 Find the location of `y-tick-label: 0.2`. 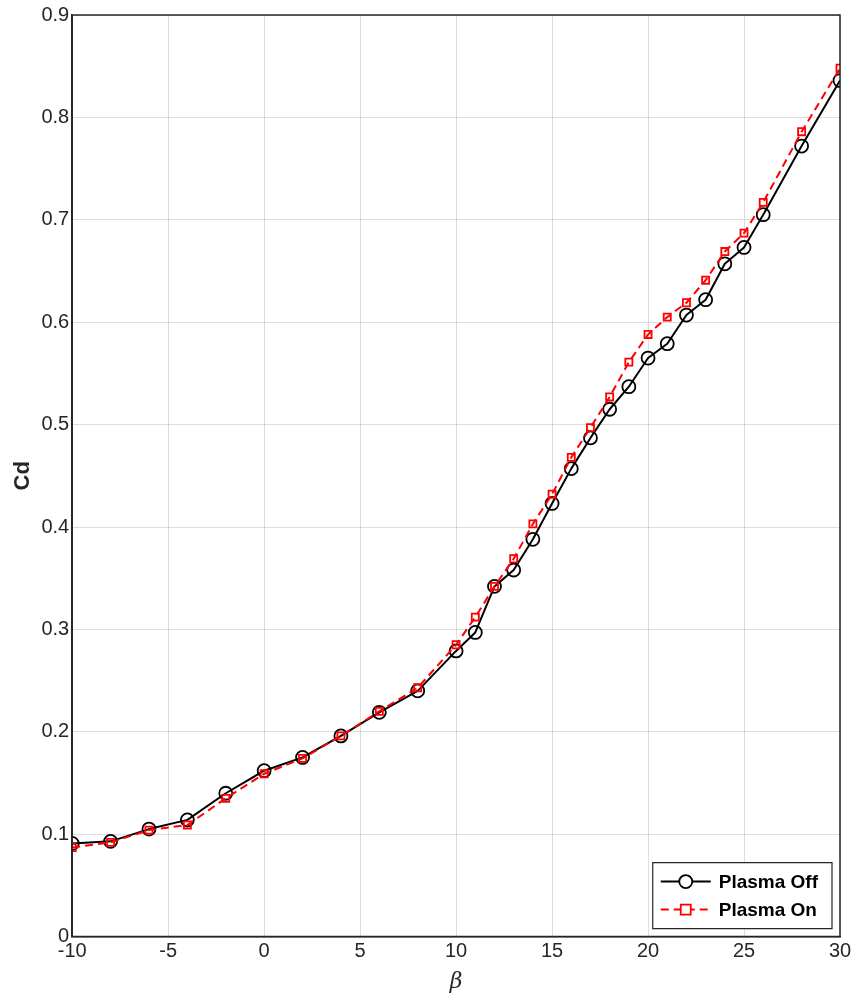

y-tick-label: 0.2 is located at coordinates (55, 730).